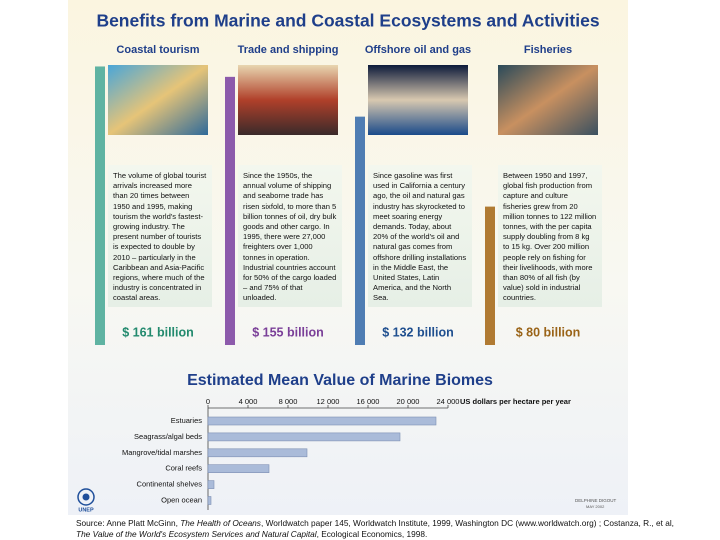 This screenshot has height=540, width=720. Describe the element at coordinates (187, 420) in the screenshot. I see `y-tick-label: Estuaries` at that location.